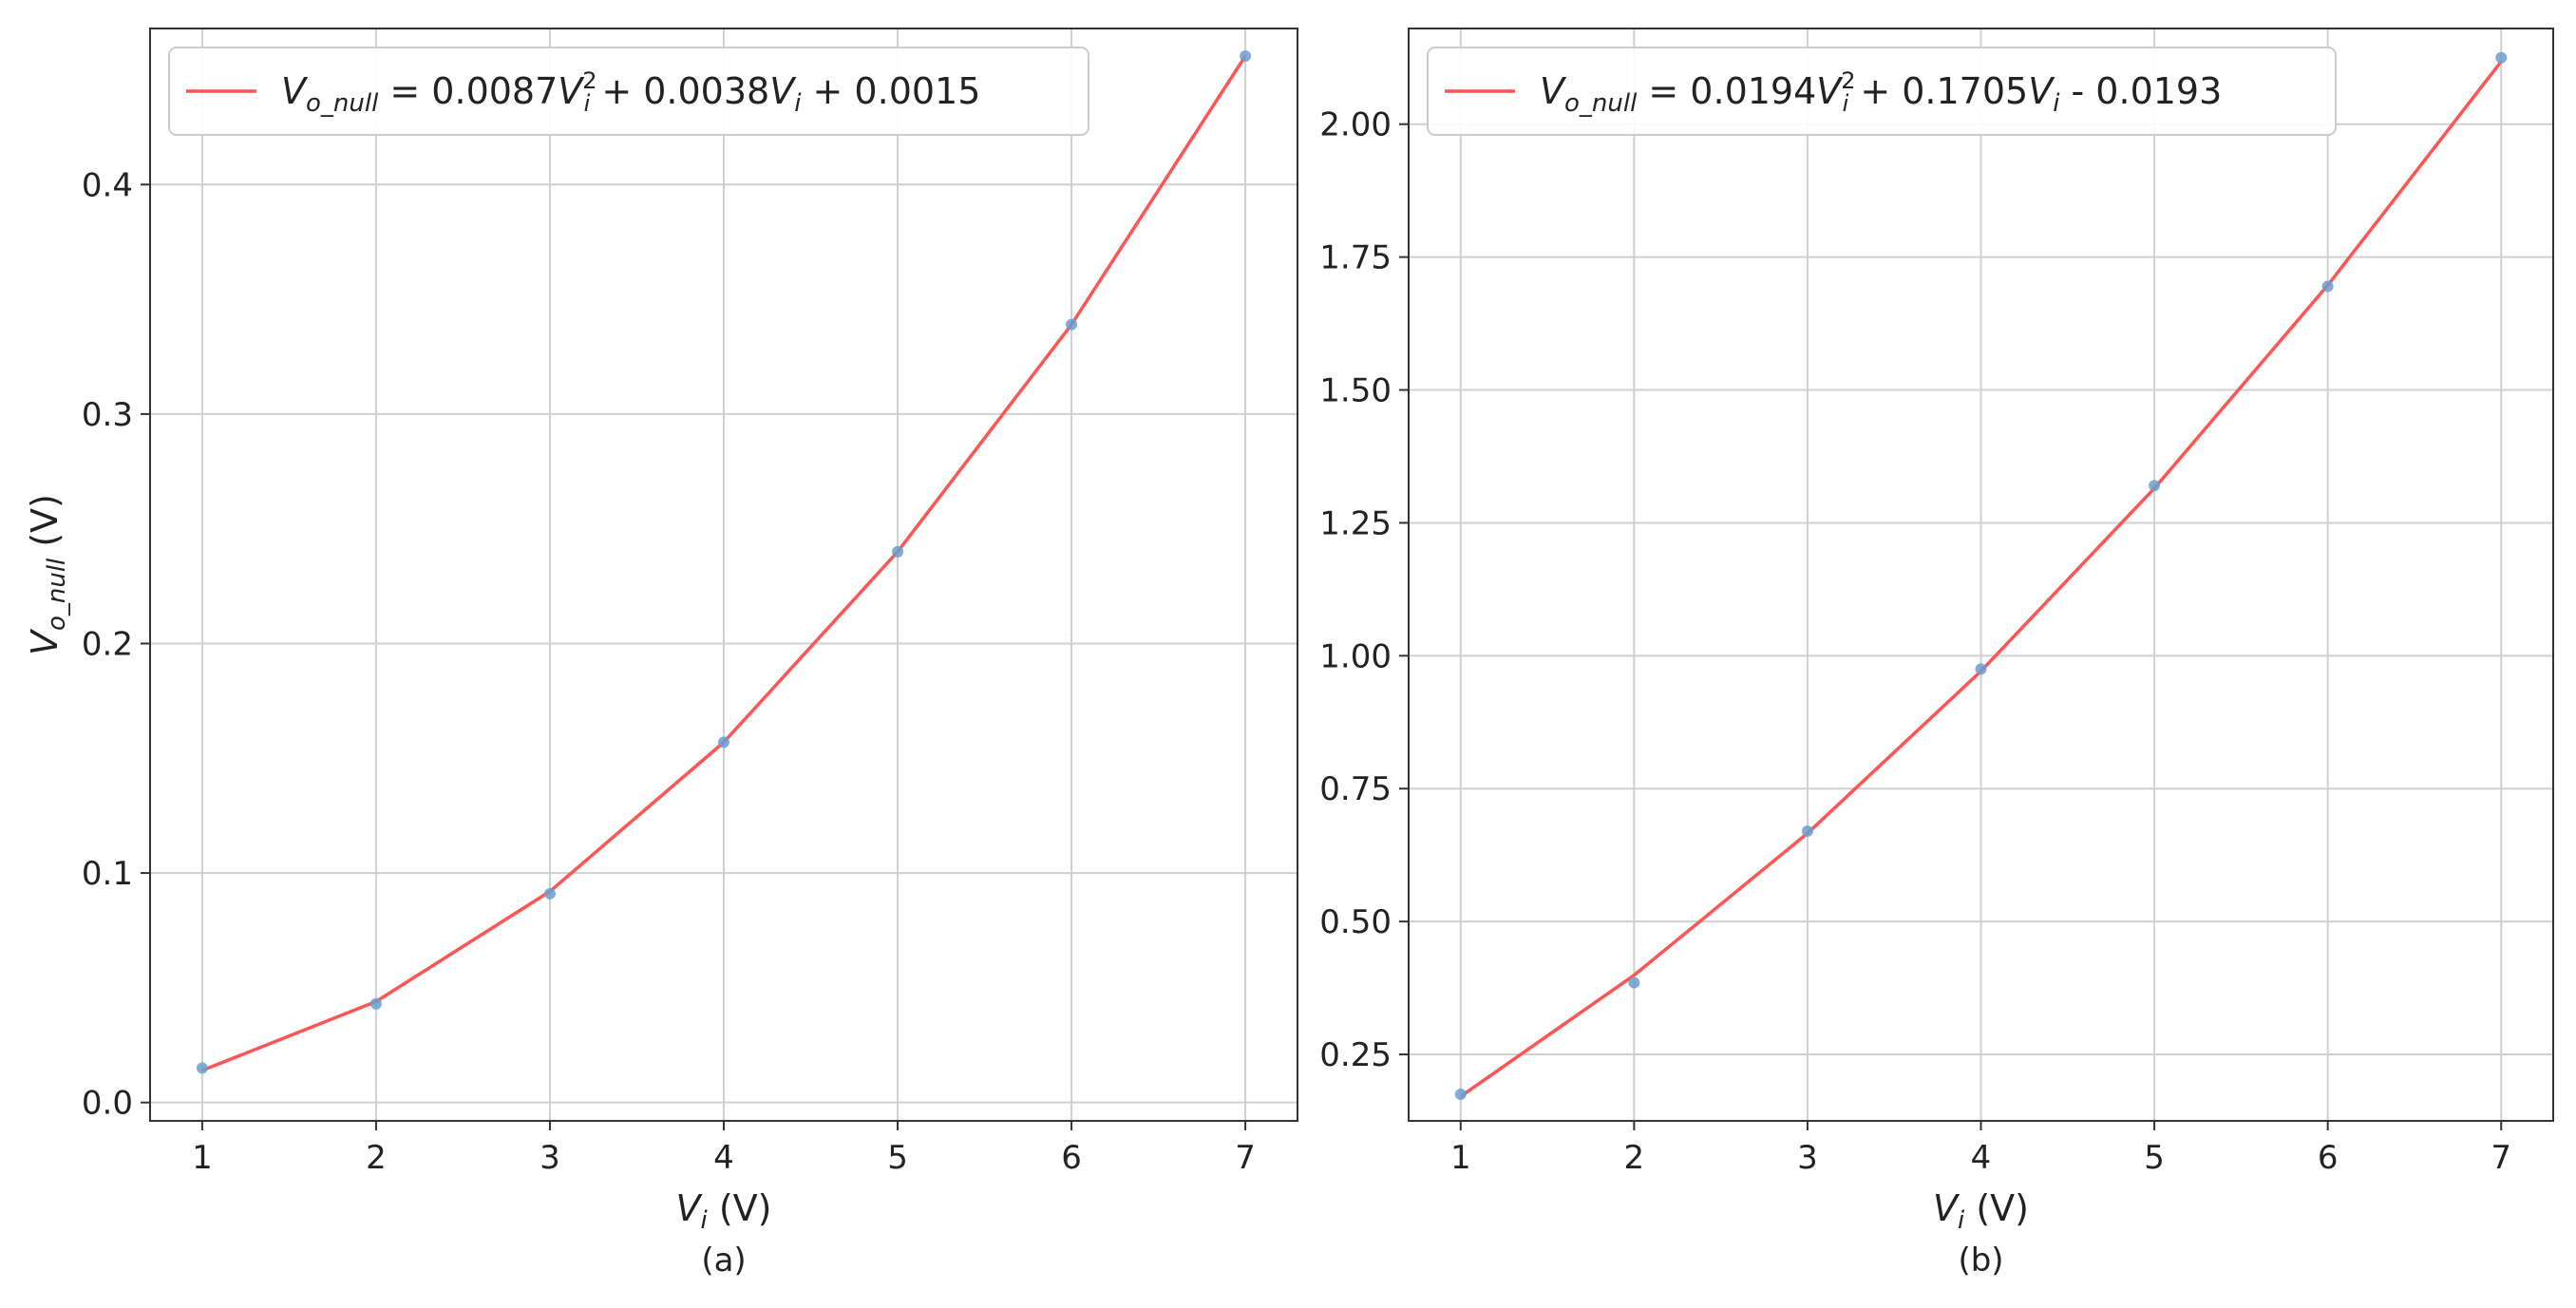  What do you see at coordinates (107, 644) in the screenshot?
I see `y-tick-label: 0.2` at bounding box center [107, 644].